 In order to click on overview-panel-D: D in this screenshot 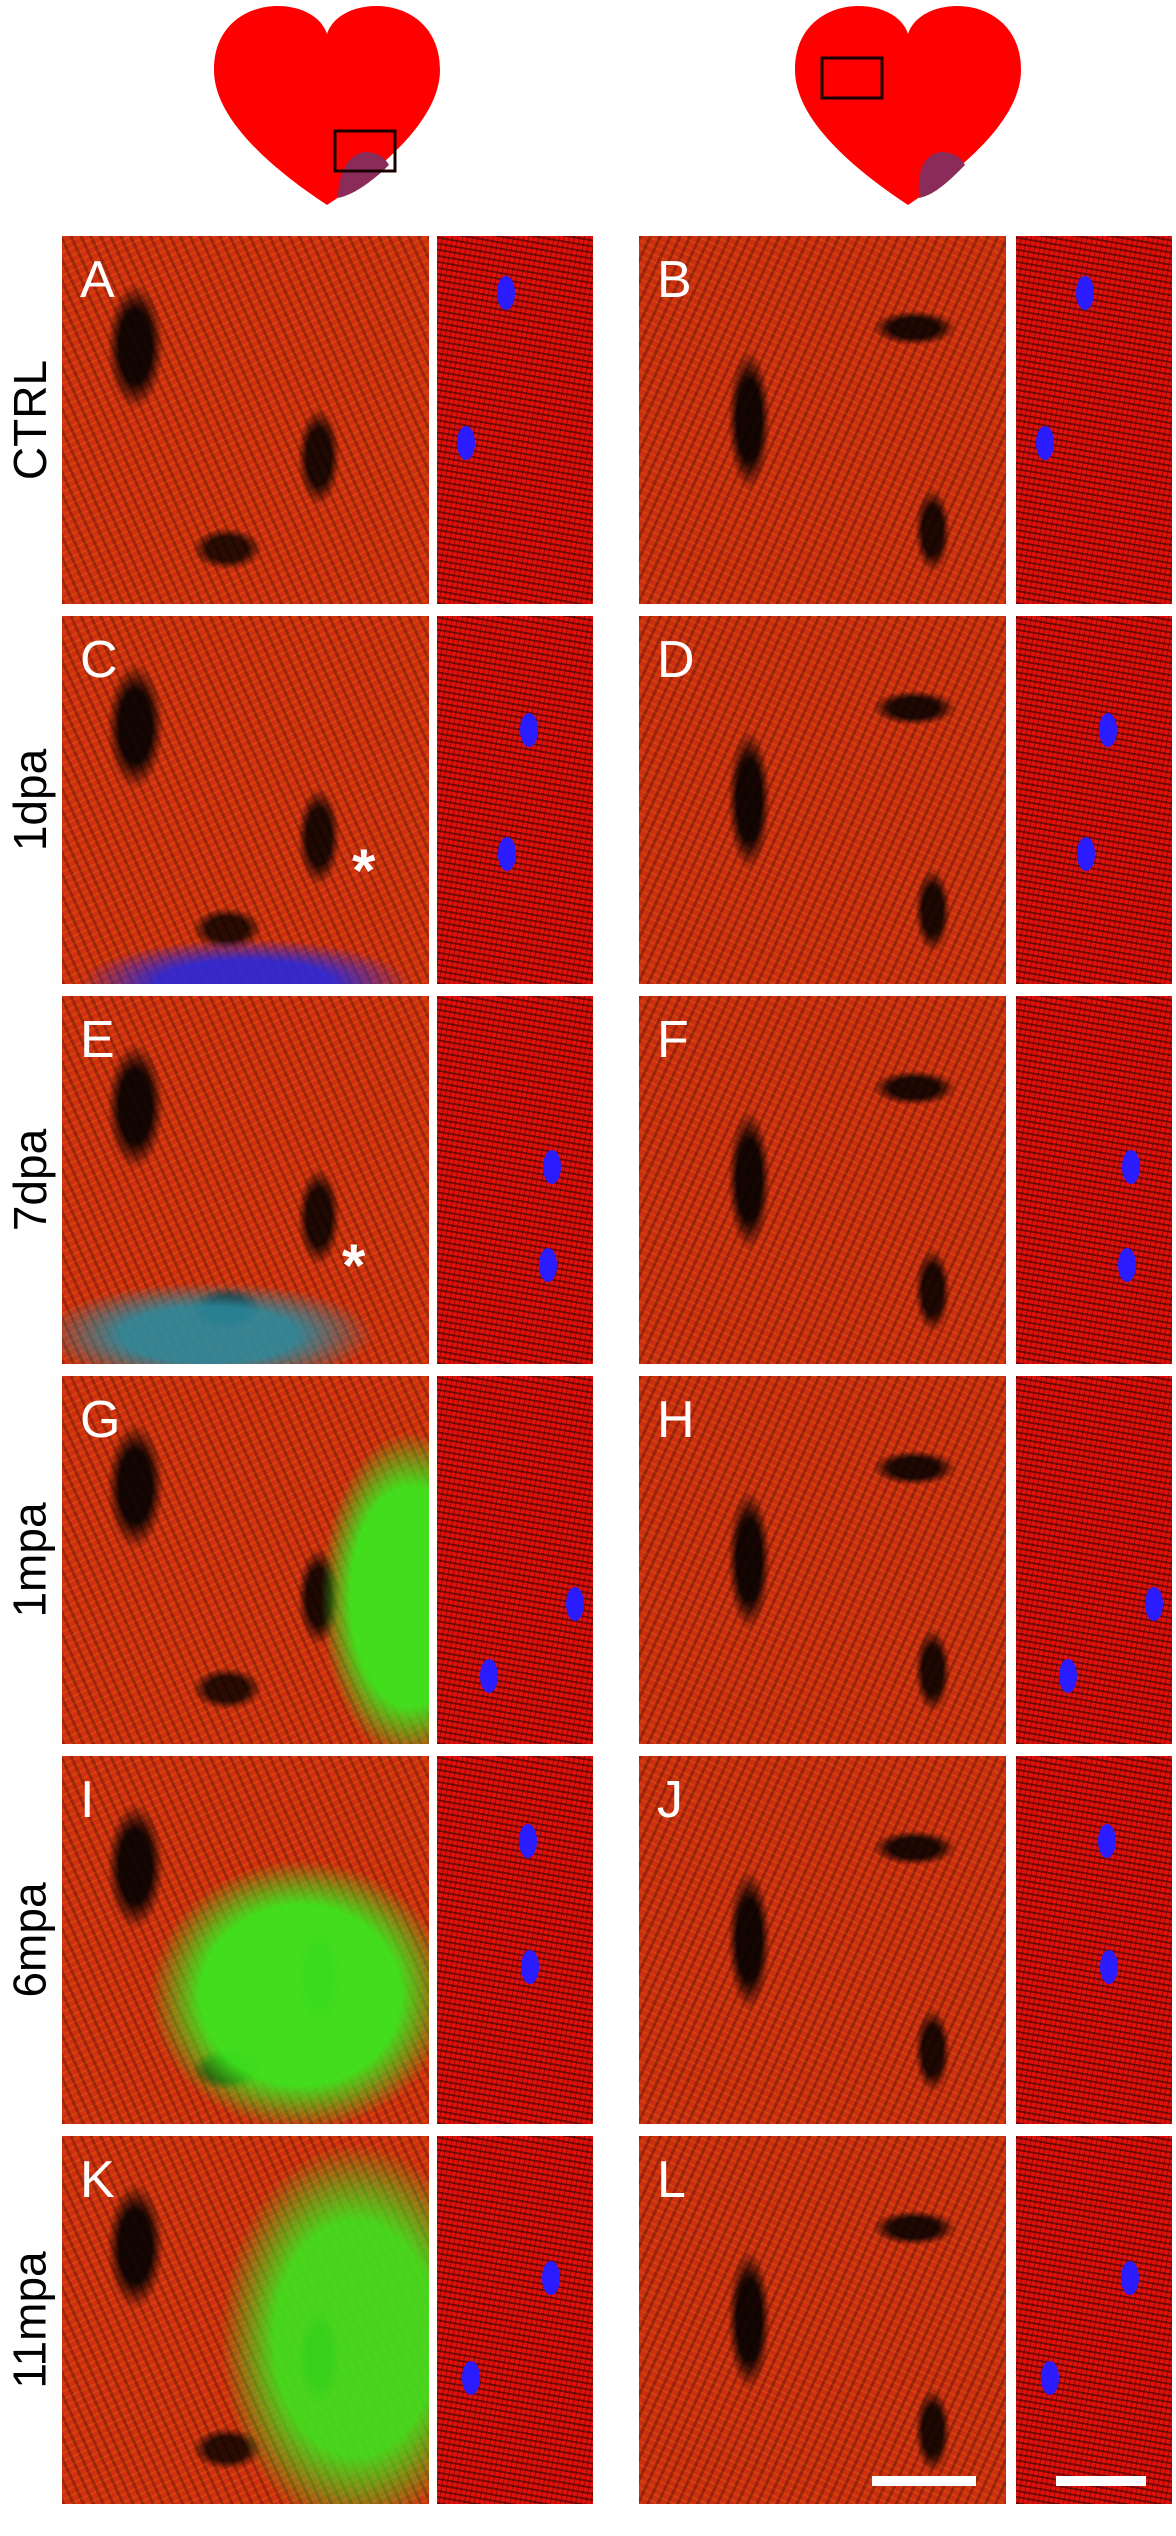, I will do `click(822, 800)`.